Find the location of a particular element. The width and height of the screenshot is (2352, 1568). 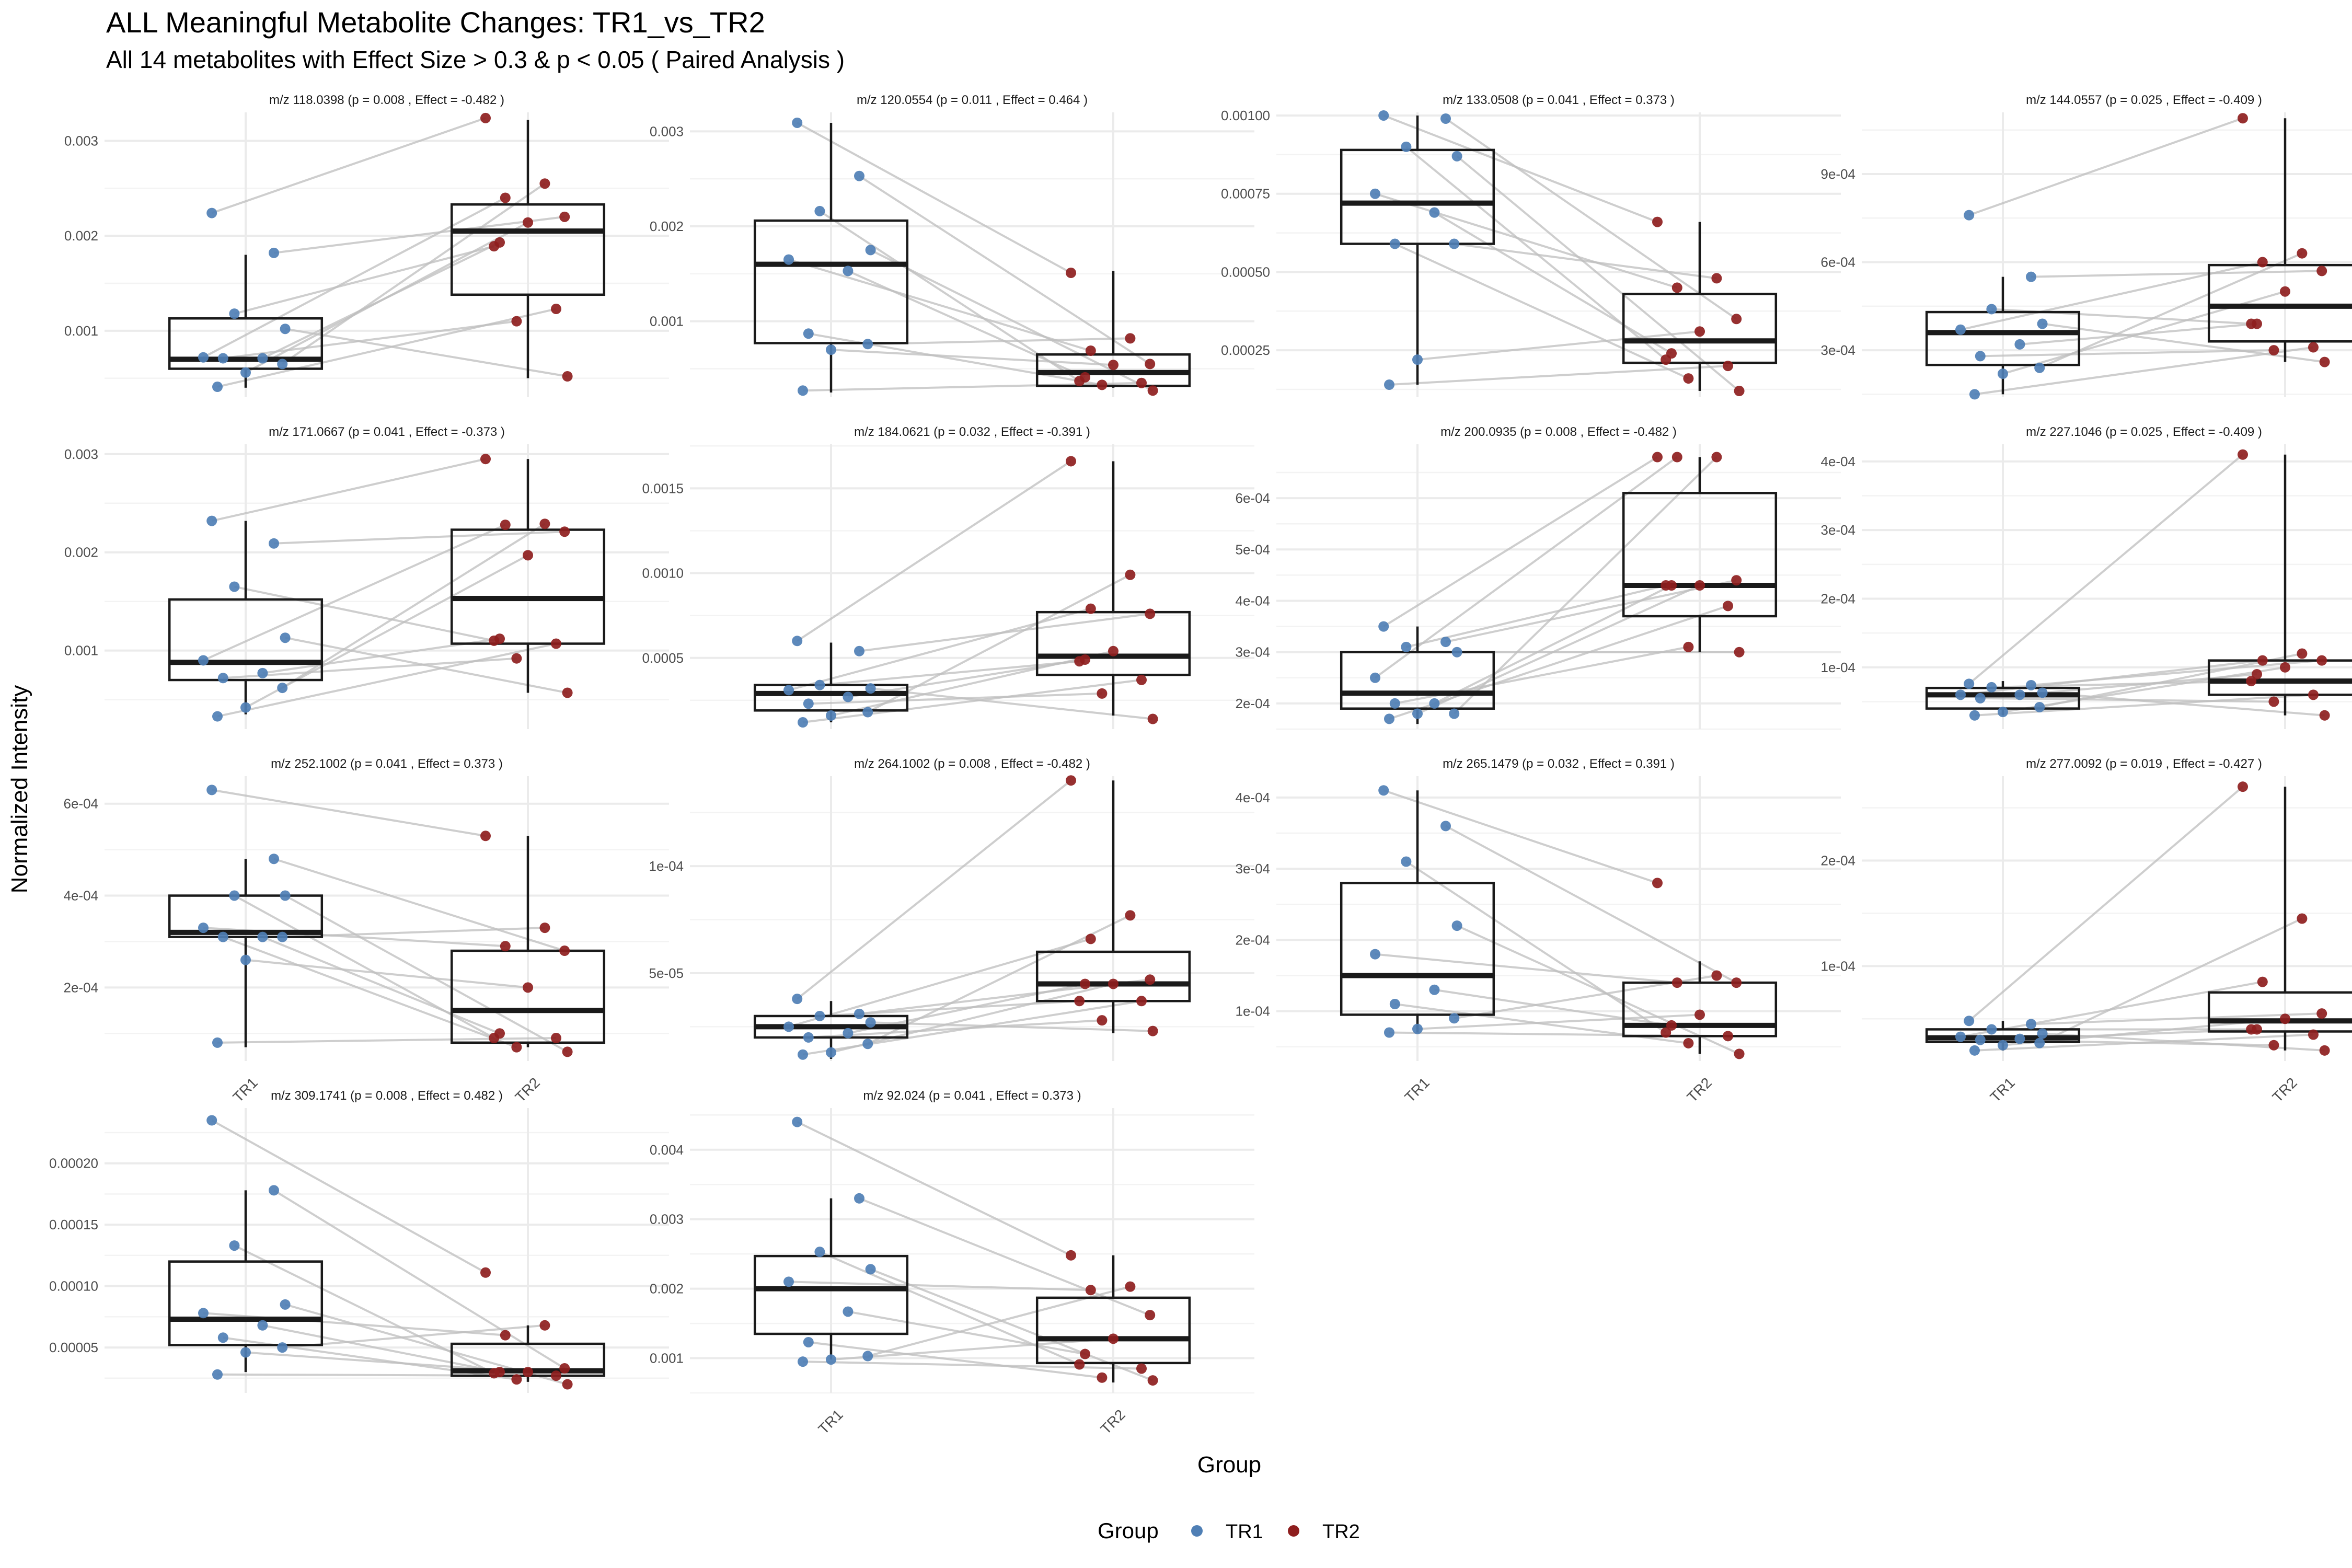

y-tick-label: 1e-04 is located at coordinates (666, 866).